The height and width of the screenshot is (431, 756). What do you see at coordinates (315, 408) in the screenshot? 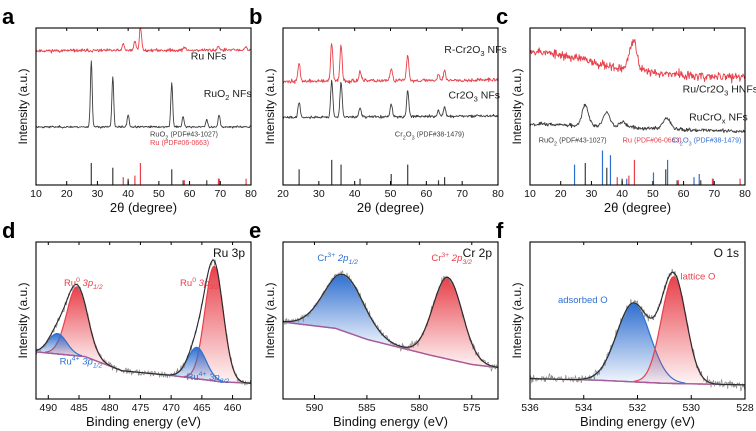
I see `x-tick-label: 590` at bounding box center [315, 408].